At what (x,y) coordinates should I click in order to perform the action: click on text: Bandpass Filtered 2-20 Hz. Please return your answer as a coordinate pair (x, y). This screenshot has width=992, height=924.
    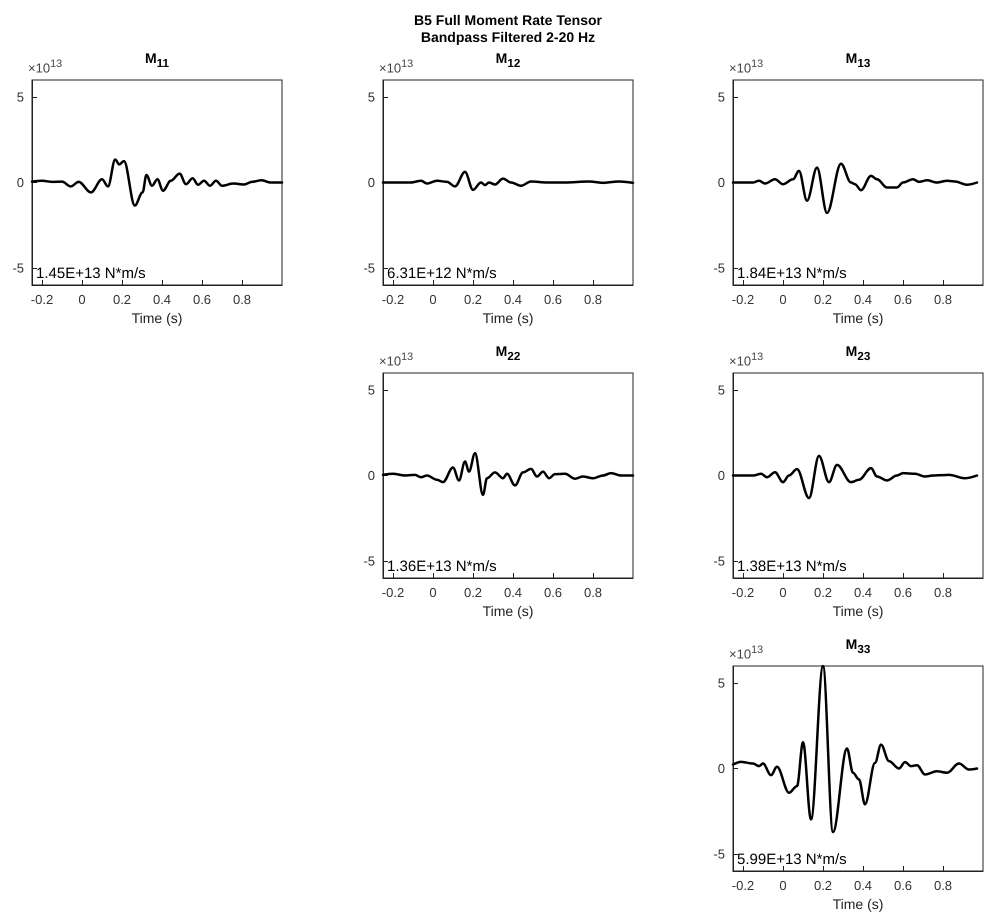
    Looking at the image, I should click on (508, 37).